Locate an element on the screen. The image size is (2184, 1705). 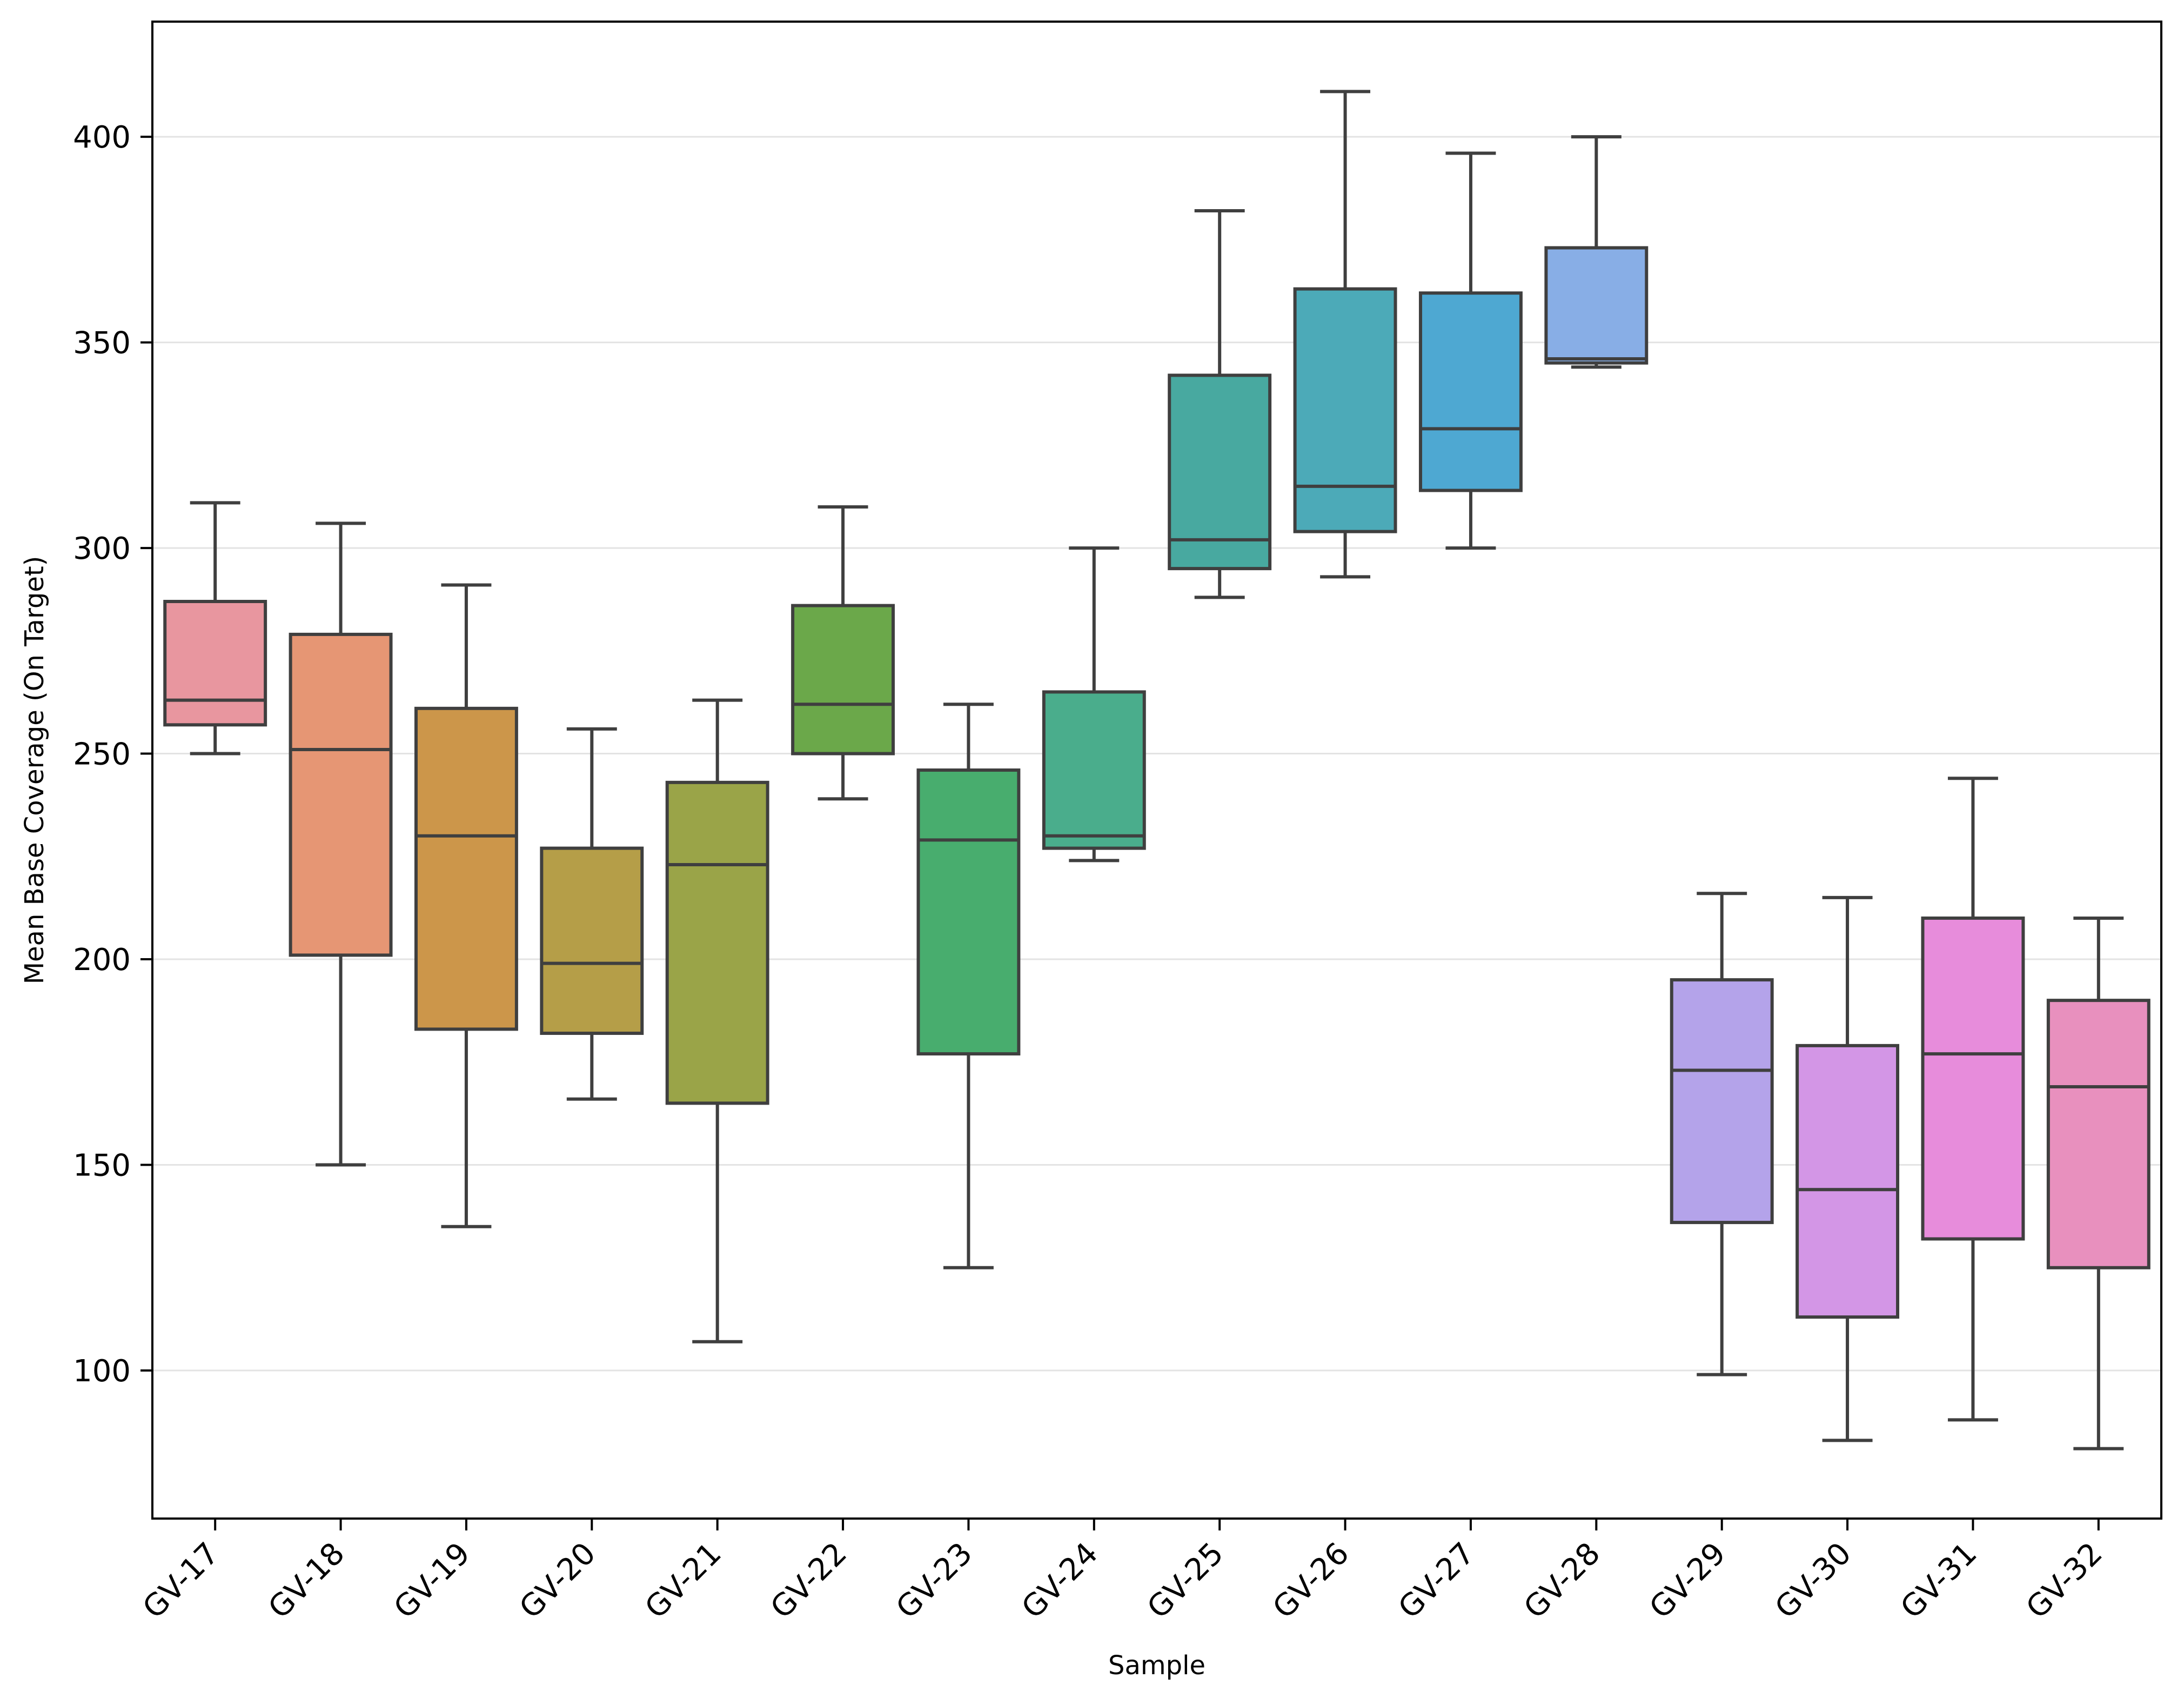
y-tick-label: 250 is located at coordinates (102, 754).